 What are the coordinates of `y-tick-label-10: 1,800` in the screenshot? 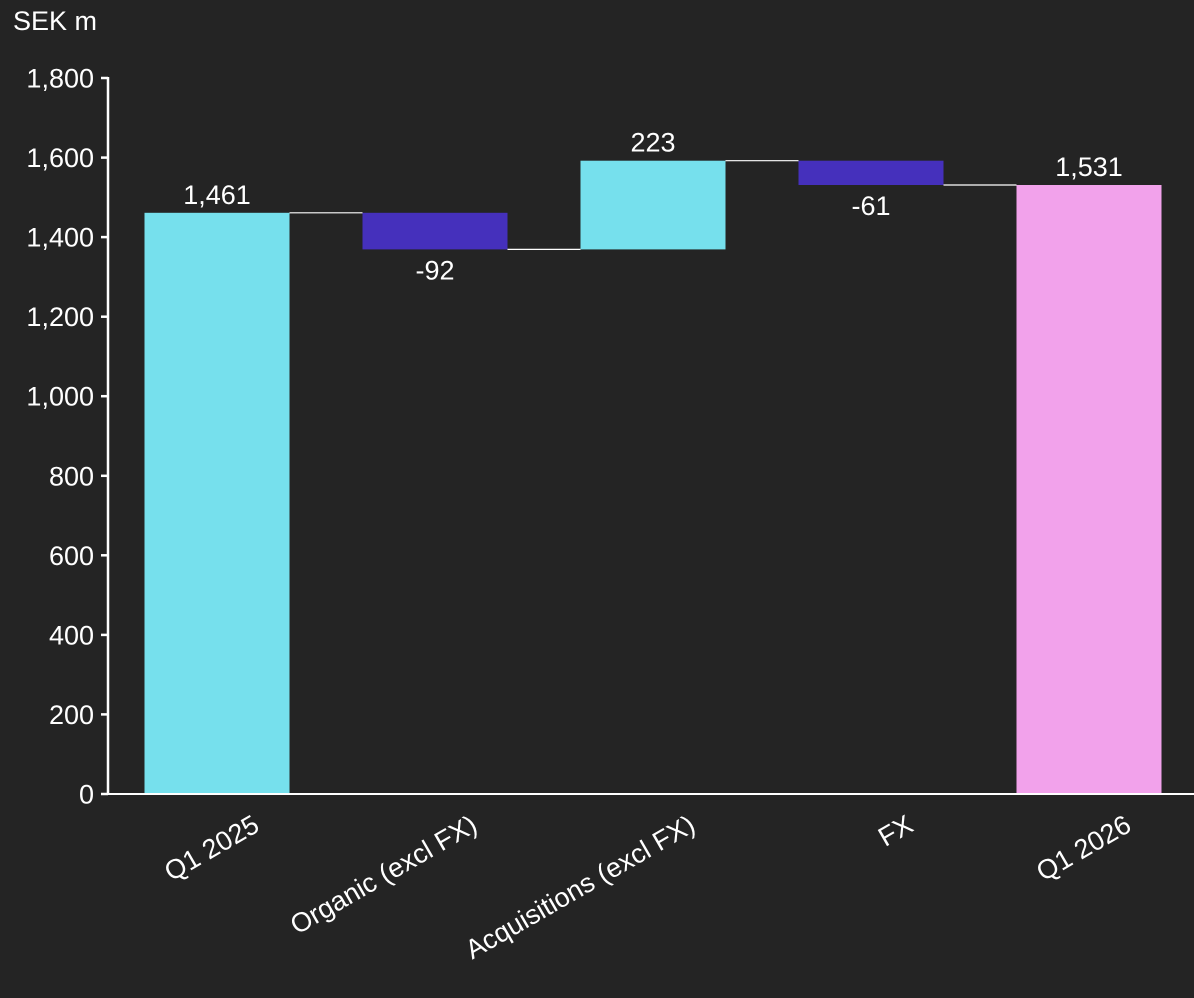 It's located at (60, 79).